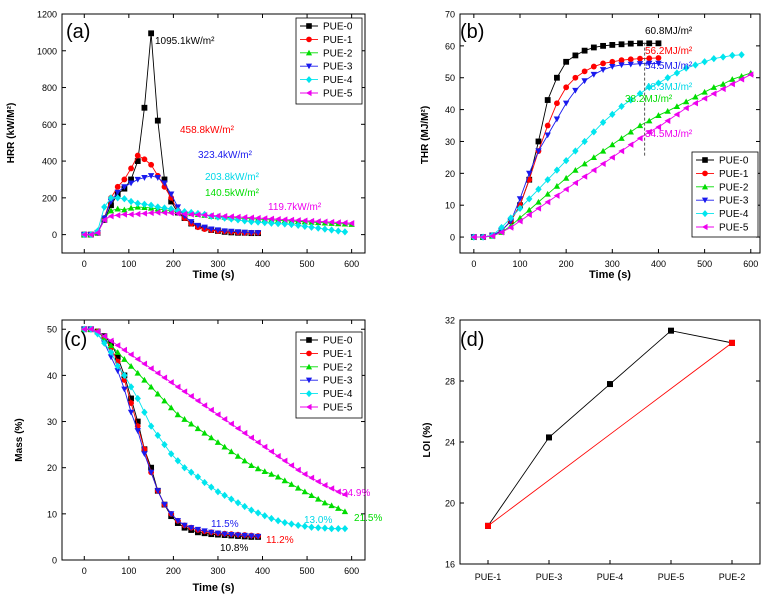 Image resolution: width=780 pixels, height=607 pixels. What do you see at coordinates (78, 32) in the screenshot?
I see `panel-label: (a)` at bounding box center [78, 32].